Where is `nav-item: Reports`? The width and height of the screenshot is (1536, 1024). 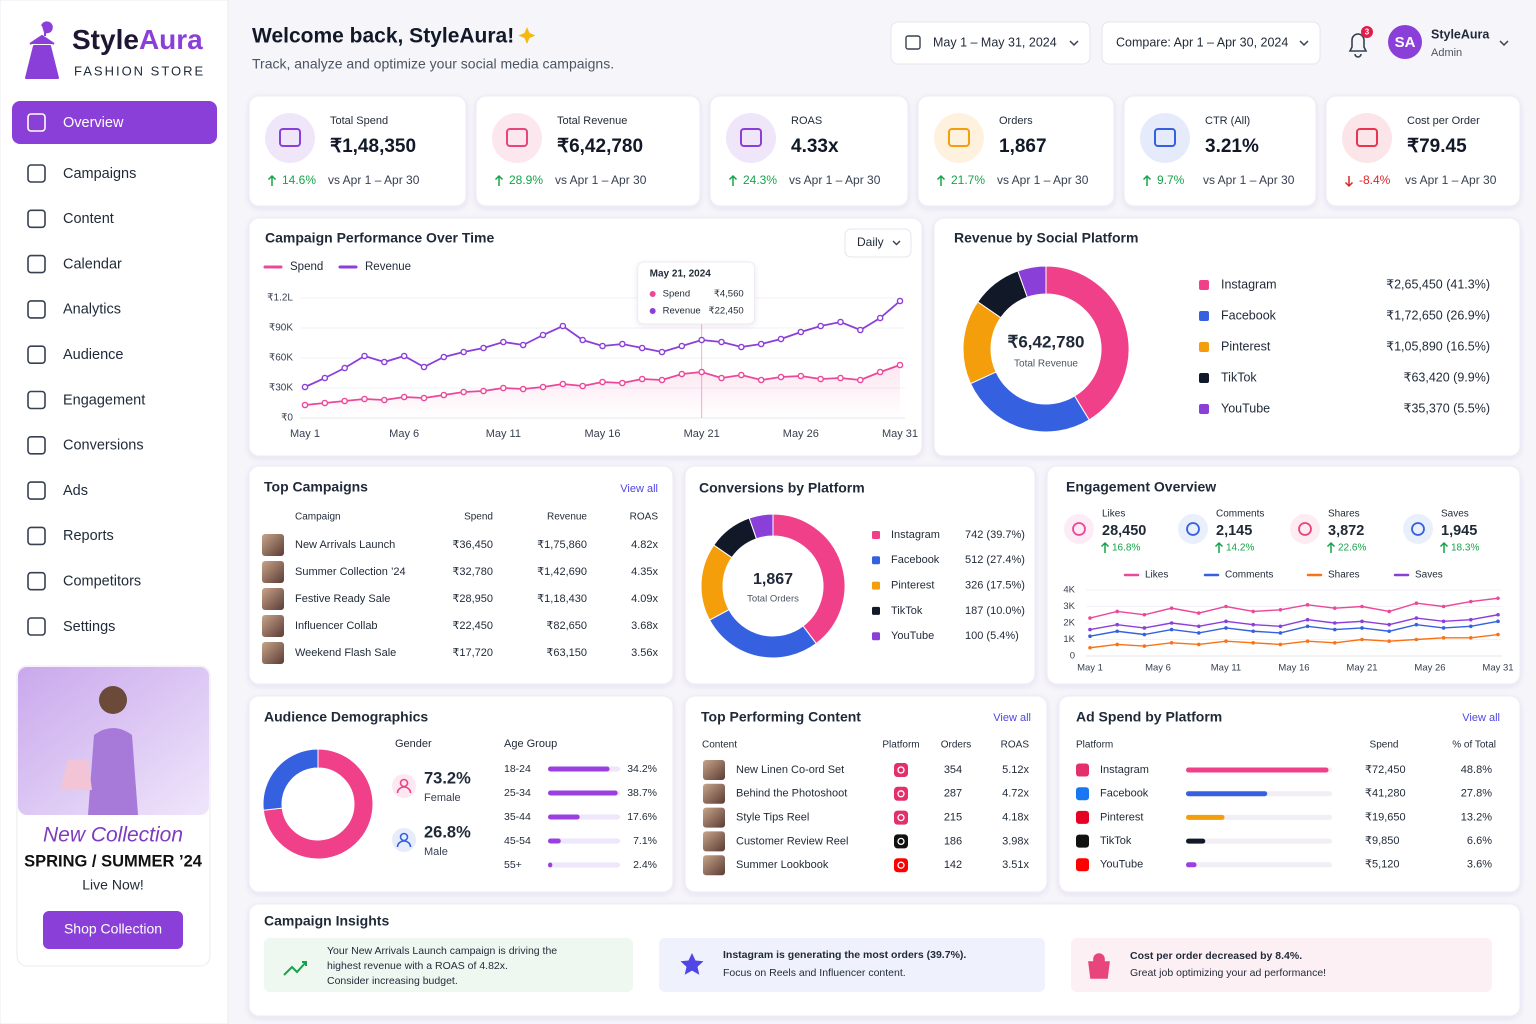 nav-item: Reports is located at coordinates (88, 536).